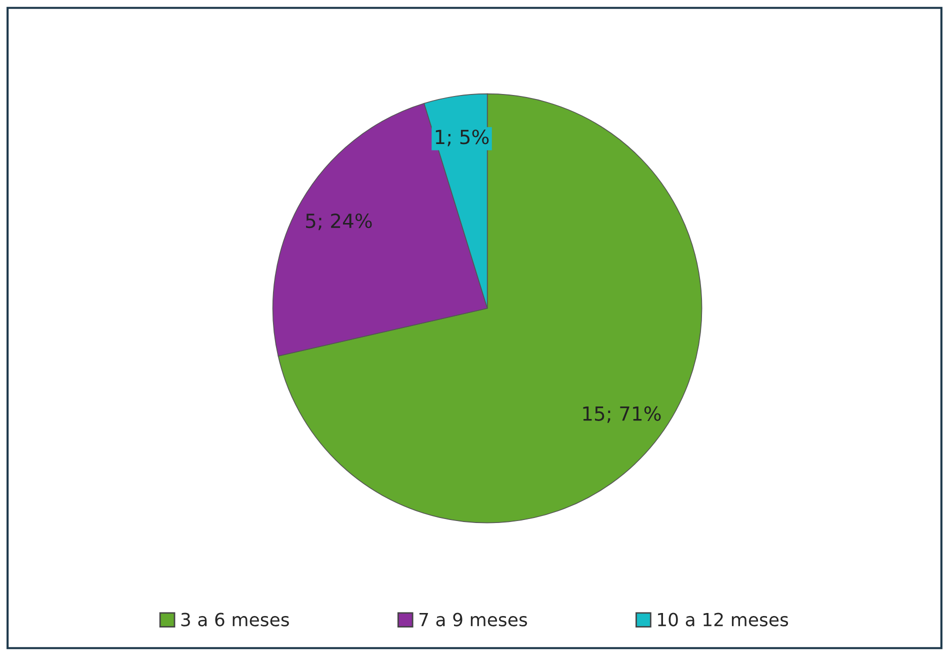 The image size is (949, 656). Describe the element at coordinates (462, 138) in the screenshot. I see `data-label: 1; 5%` at that location.